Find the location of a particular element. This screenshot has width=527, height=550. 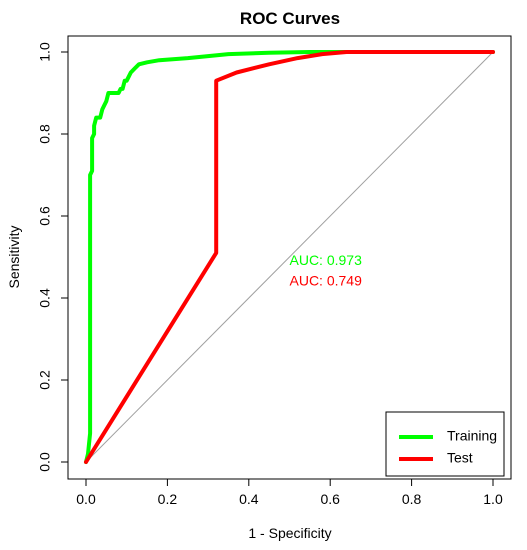

legend-label: Training is located at coordinates (472, 436).